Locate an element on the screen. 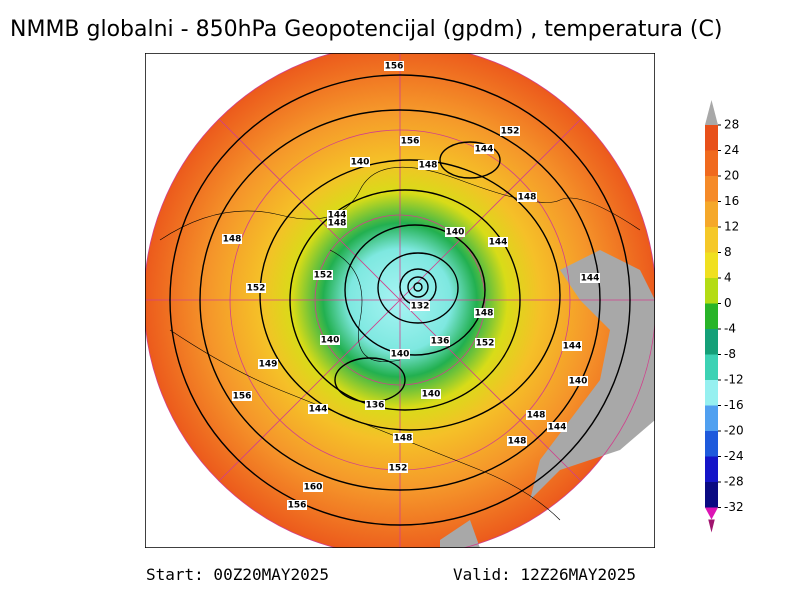 The width and height of the screenshot is (800, 600). colorbar-label: -24 is located at coordinates (734, 456).